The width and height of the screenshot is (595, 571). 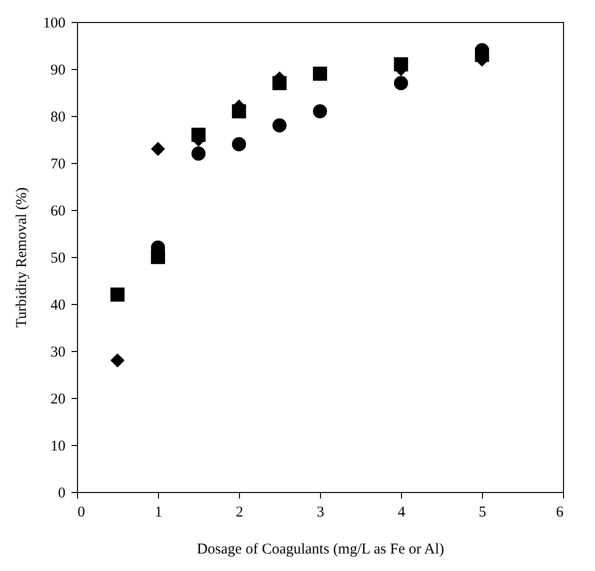 What do you see at coordinates (58, 446) in the screenshot?
I see `y-tick-label: 10` at bounding box center [58, 446].